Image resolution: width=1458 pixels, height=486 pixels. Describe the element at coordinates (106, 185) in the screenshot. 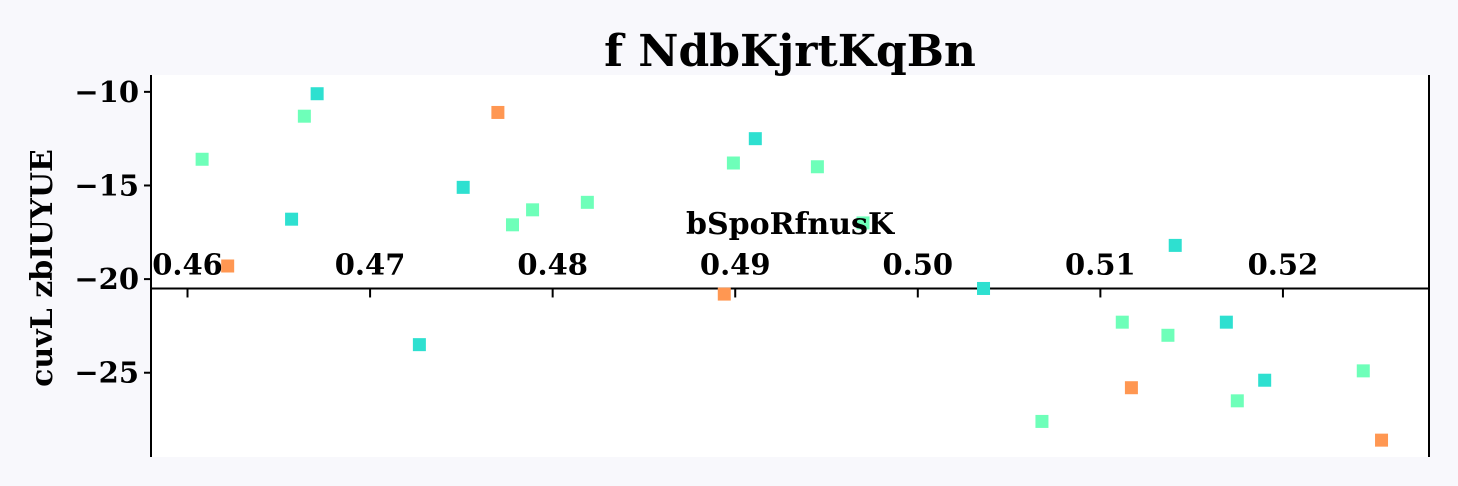

I see `y-tick-label: −15` at that location.